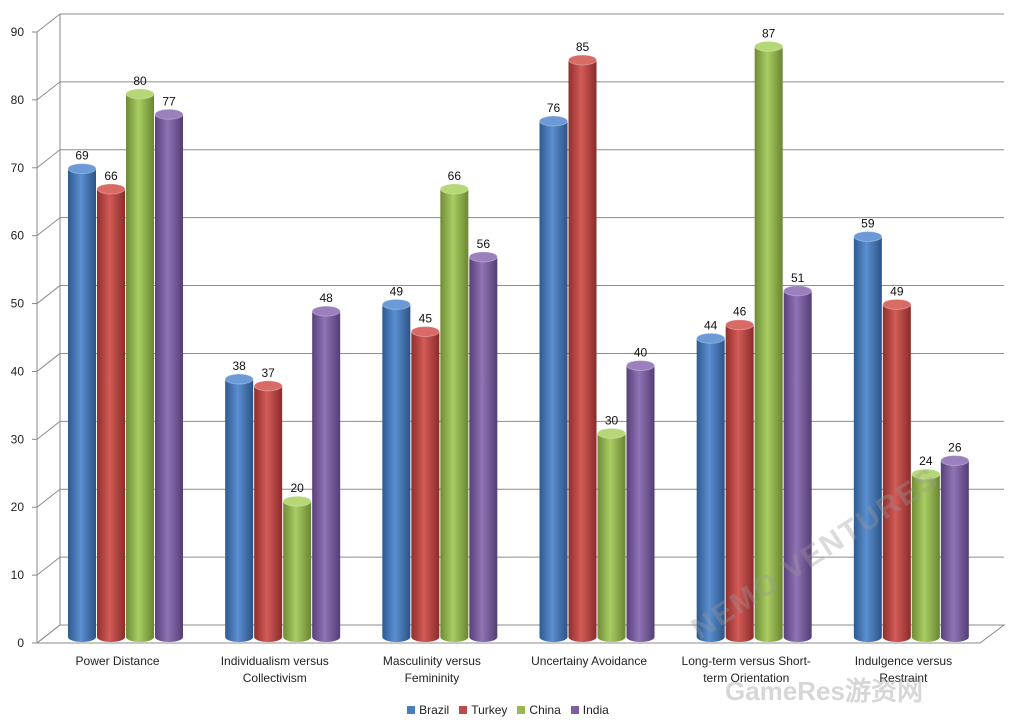 Image resolution: width=1016 pixels, height=724 pixels. I want to click on bar-india-power-distance, so click(169, 375).